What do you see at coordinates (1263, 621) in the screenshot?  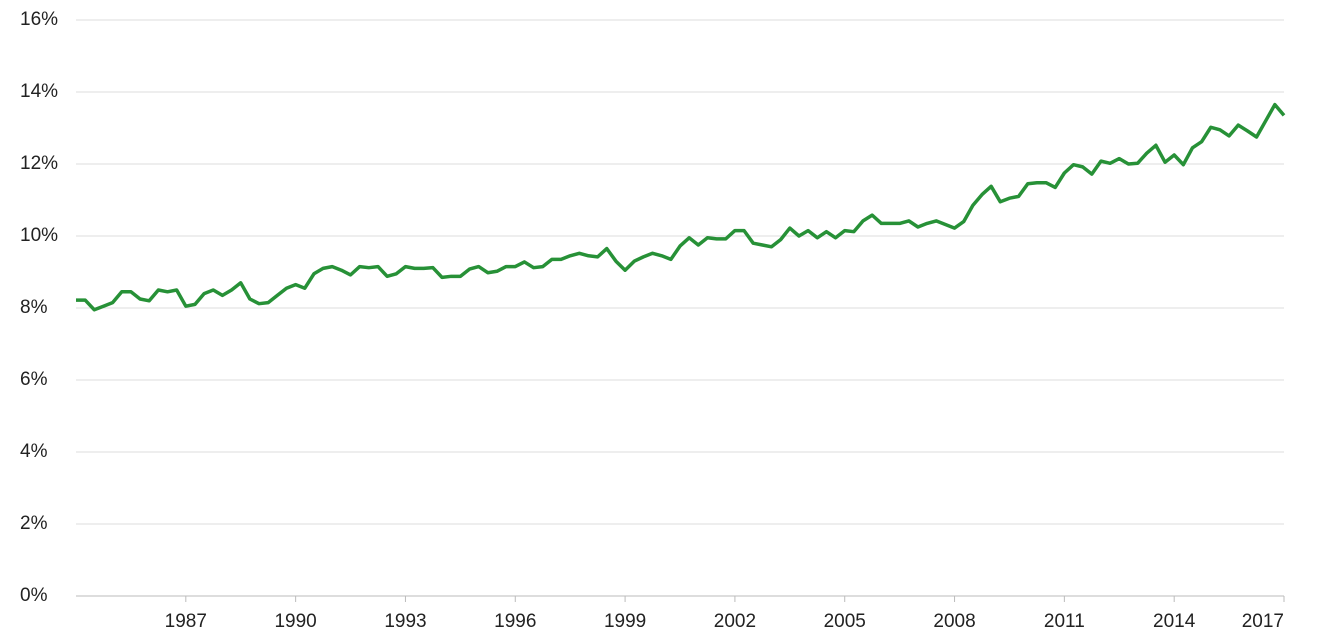 I see `x-tick-label: 2017` at bounding box center [1263, 621].